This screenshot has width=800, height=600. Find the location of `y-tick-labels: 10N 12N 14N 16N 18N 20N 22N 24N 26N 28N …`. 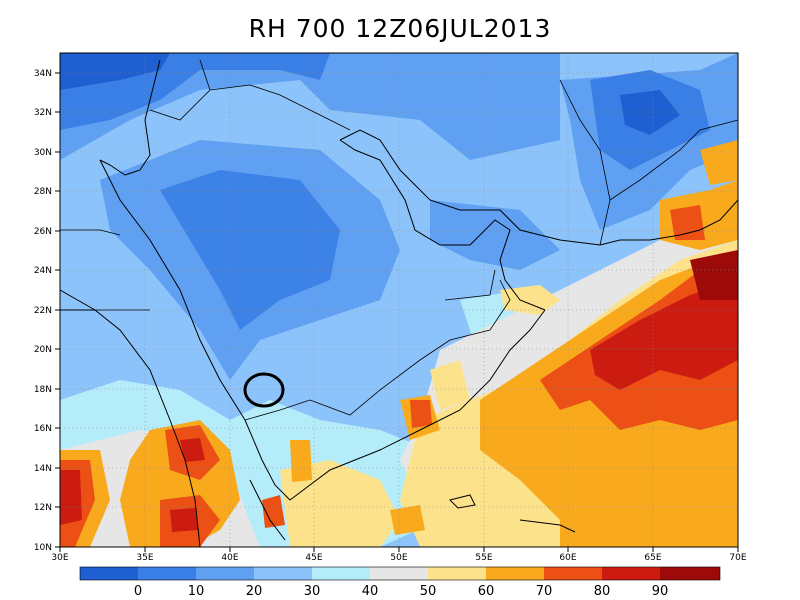

y-tick-labels: 10N 12N 14N 16N 18N 20N 22N 24N 26N 28N … is located at coordinates (43, 311).